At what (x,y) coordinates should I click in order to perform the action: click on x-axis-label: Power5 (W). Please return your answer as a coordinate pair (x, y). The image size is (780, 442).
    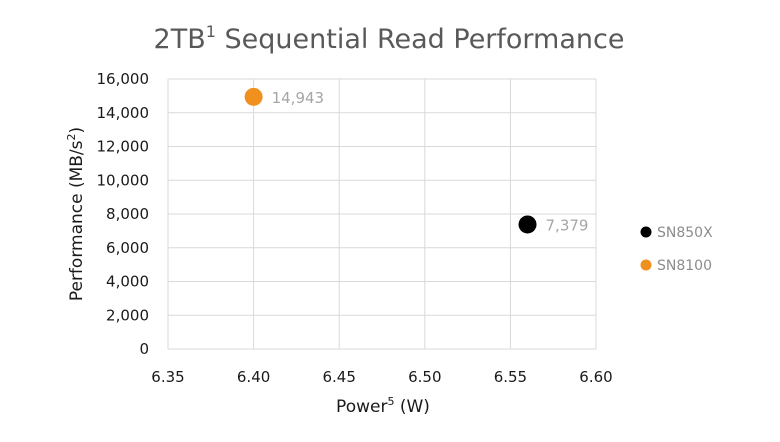
    Looking at the image, I should click on (383, 406).